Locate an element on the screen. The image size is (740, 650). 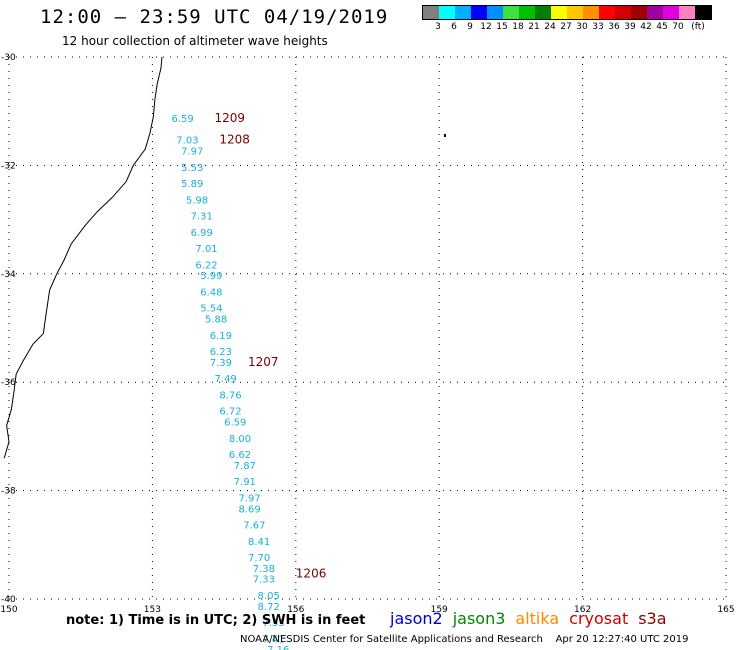
longitude-label: 159 is located at coordinates (439, 610).